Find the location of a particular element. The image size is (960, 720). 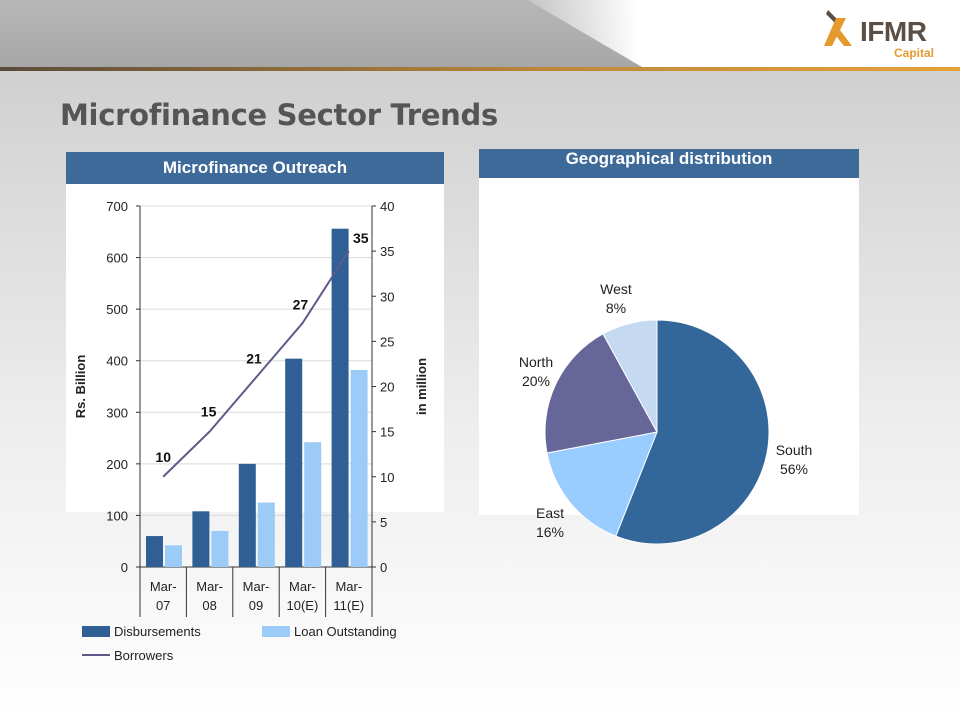

legend-swatch-disbursements is located at coordinates (96, 631).